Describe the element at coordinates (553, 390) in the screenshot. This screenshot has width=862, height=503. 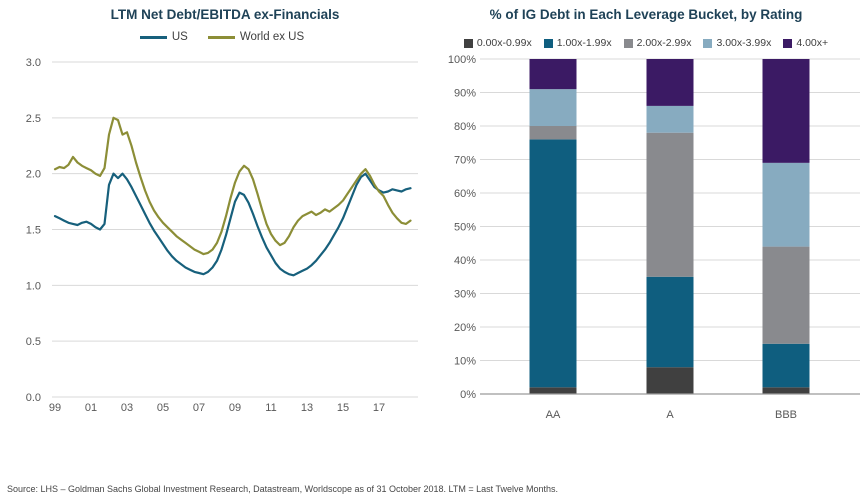
I see `bar-segment-aa-0-00x-0-99x` at that location.